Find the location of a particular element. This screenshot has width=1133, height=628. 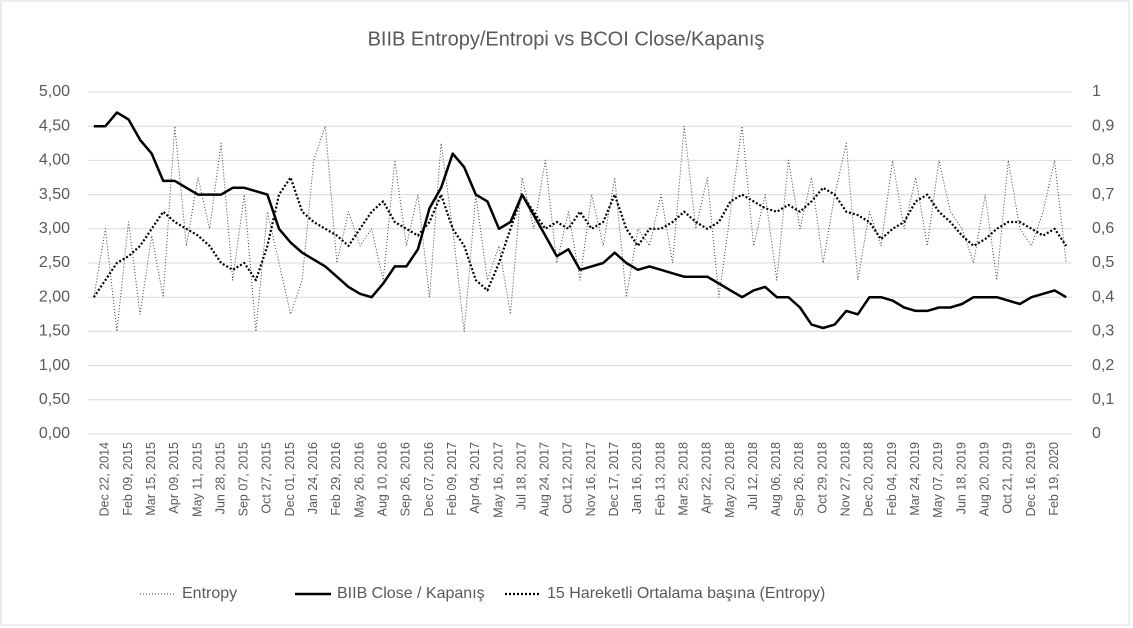

y-tick-label: 3,50 is located at coordinates (54, 194).